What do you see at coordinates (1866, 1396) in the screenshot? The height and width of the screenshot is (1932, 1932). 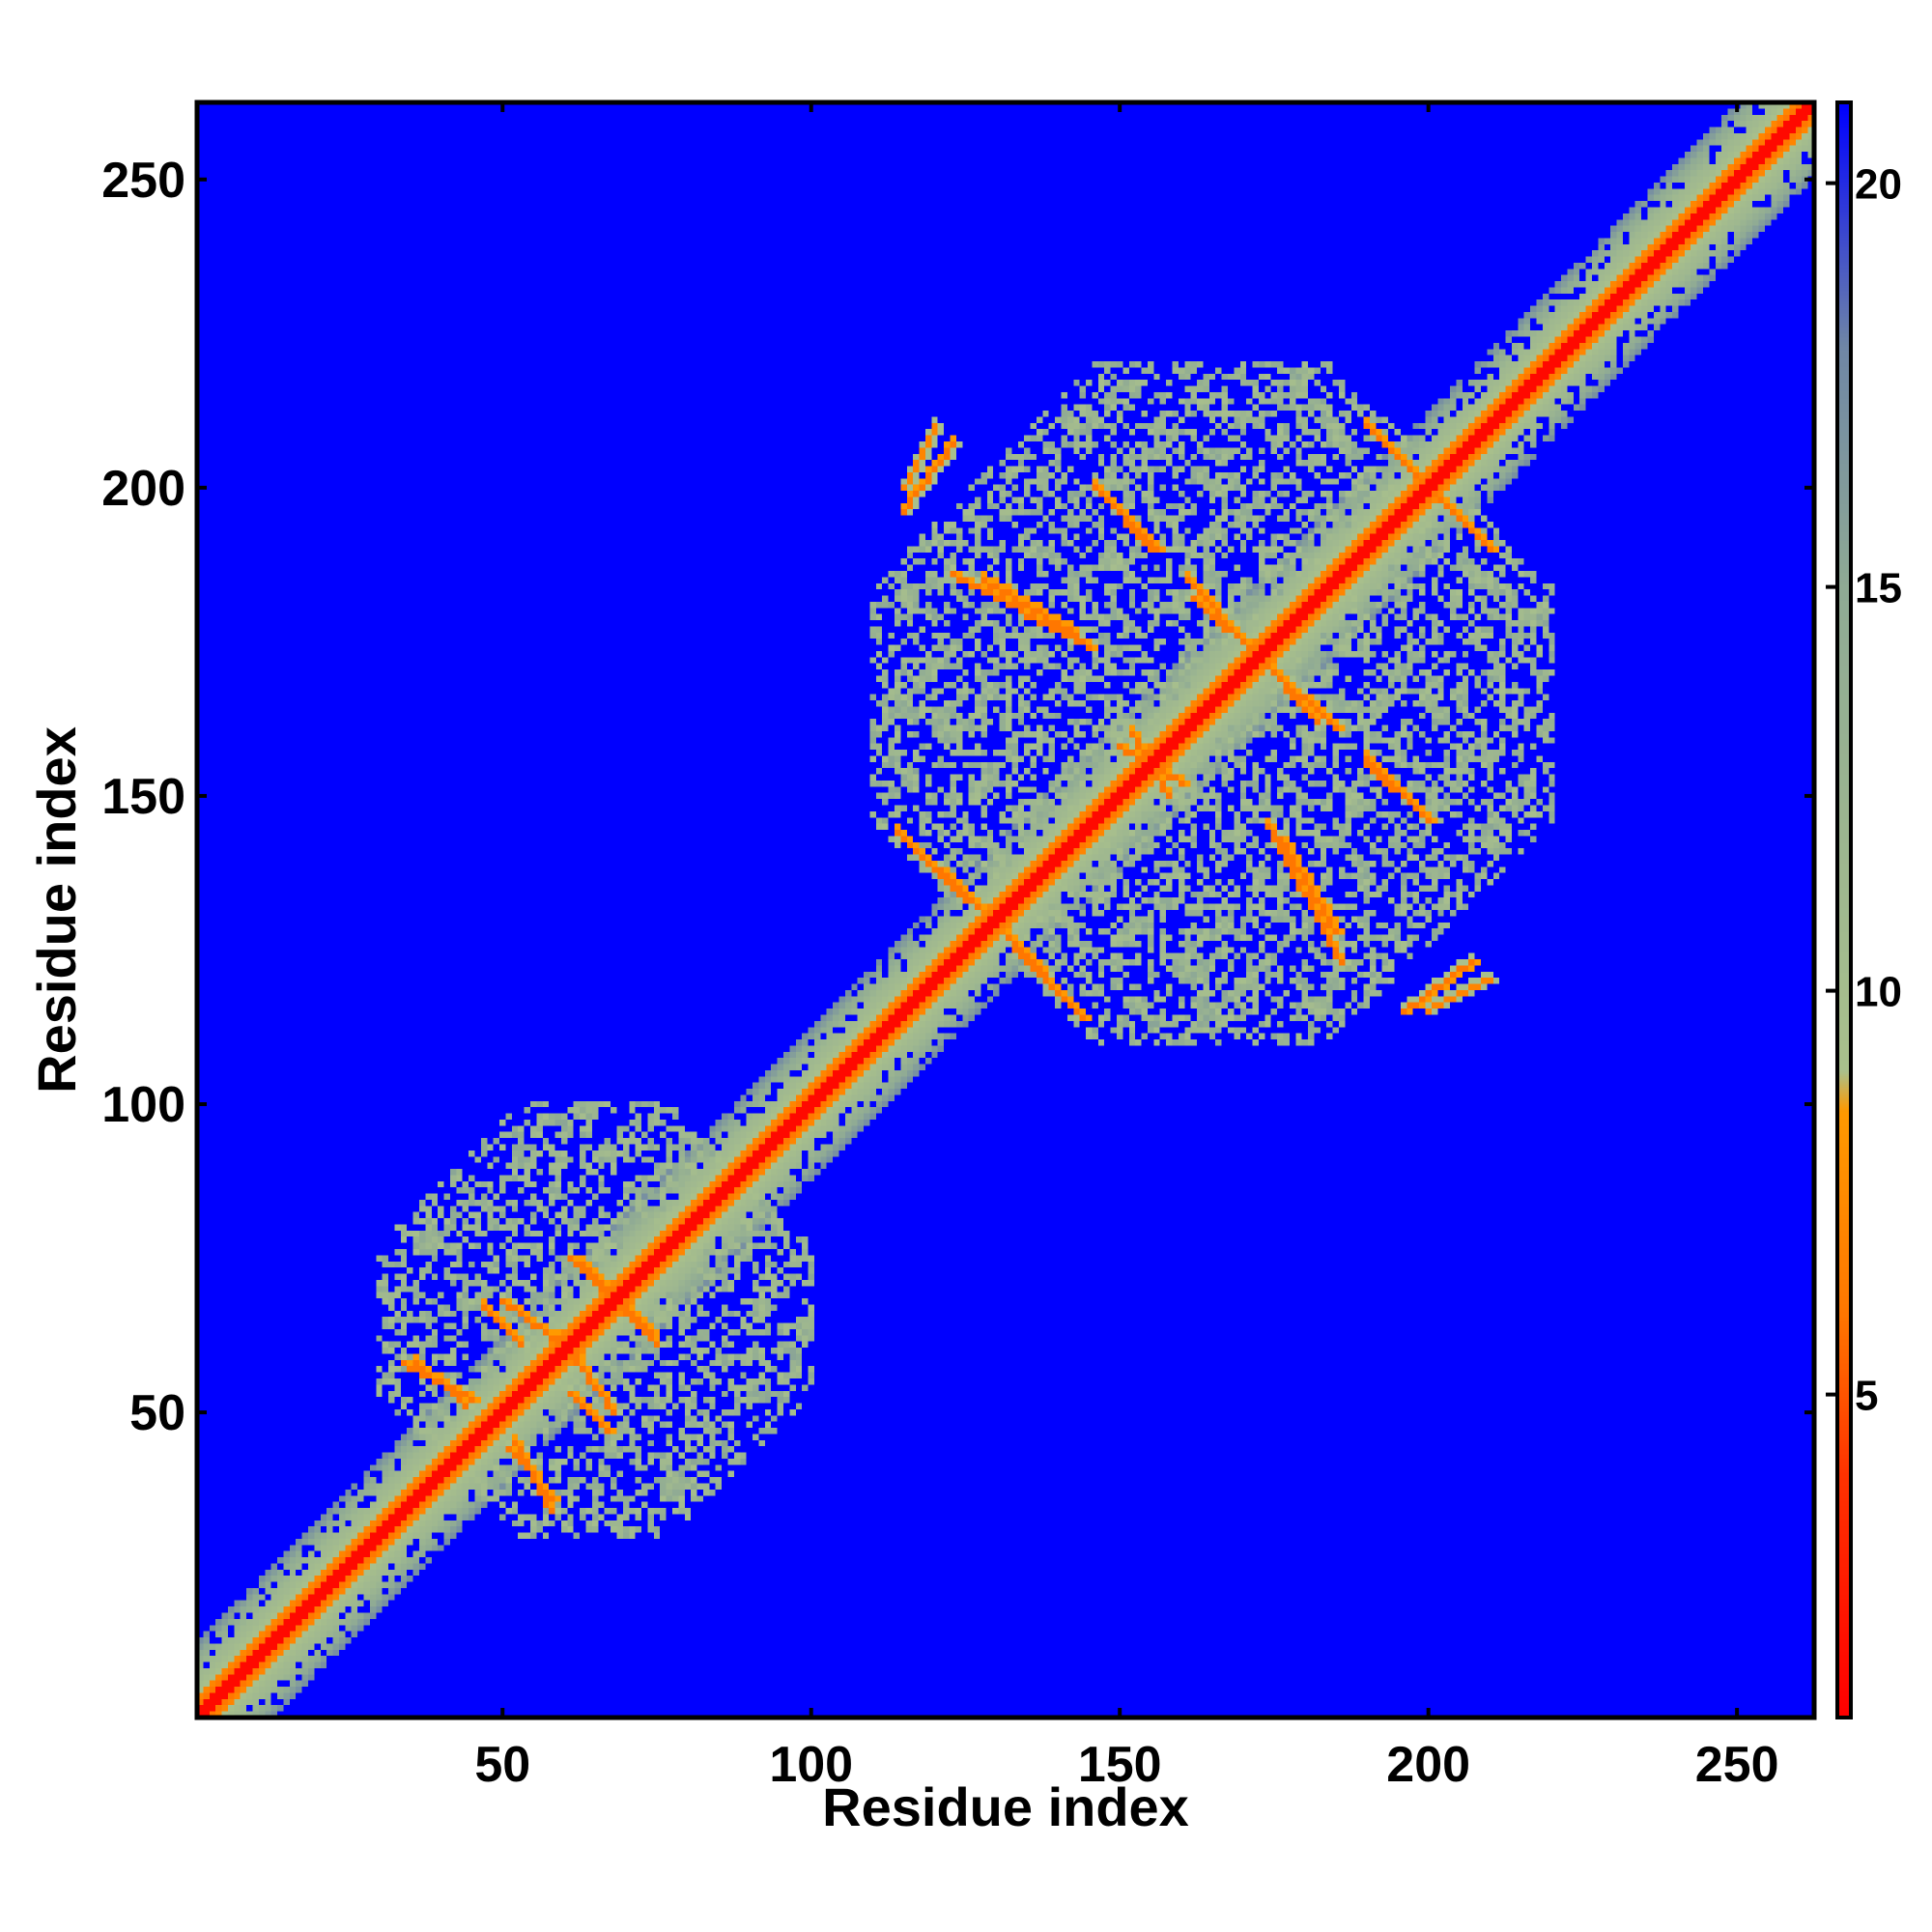 I see `colorbar-tick-label: 5` at bounding box center [1866, 1396].